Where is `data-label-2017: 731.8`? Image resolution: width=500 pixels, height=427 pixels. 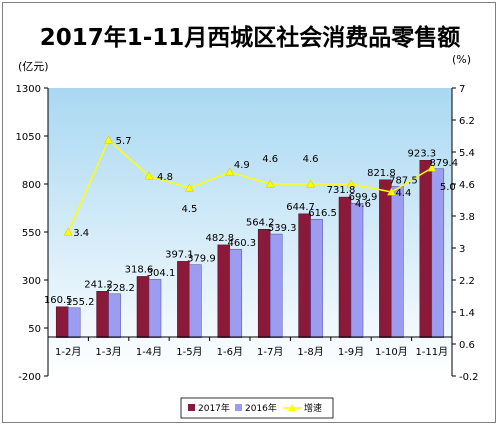
data-label-2017: 731.8 is located at coordinates (341, 190).